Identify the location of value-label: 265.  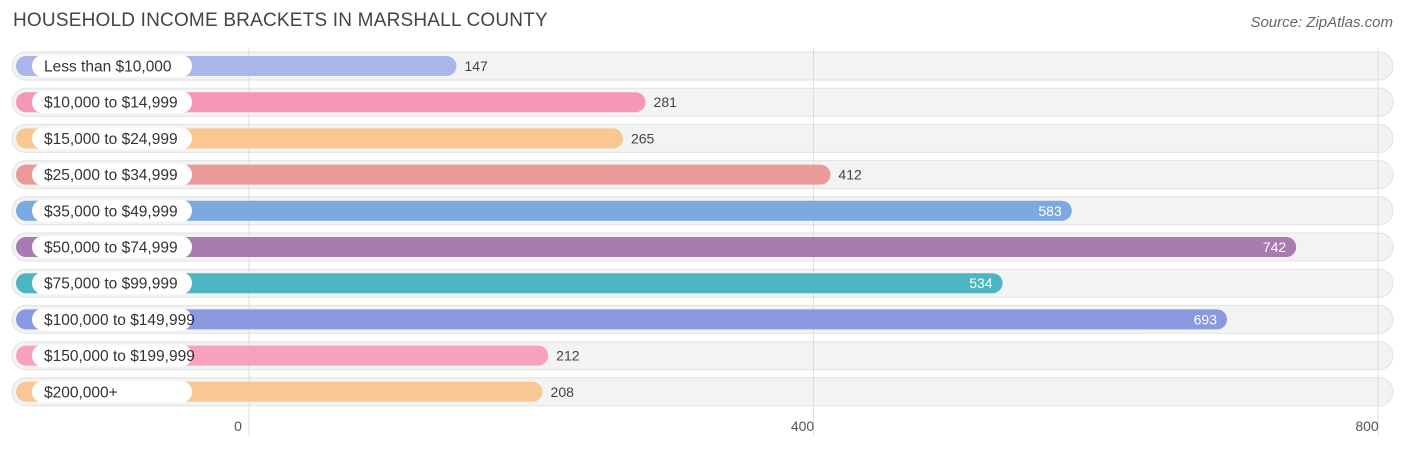
(643, 138).